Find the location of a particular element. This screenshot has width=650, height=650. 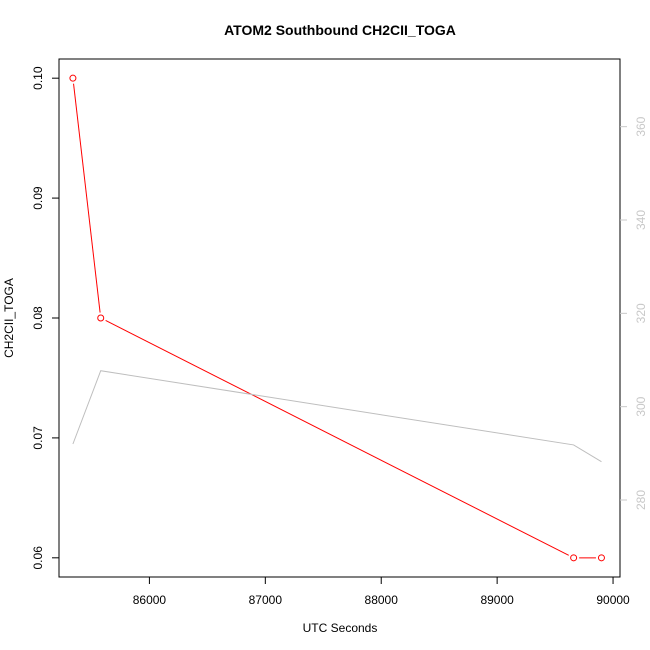

y2-tick-label: 320 is located at coordinates (641, 313).